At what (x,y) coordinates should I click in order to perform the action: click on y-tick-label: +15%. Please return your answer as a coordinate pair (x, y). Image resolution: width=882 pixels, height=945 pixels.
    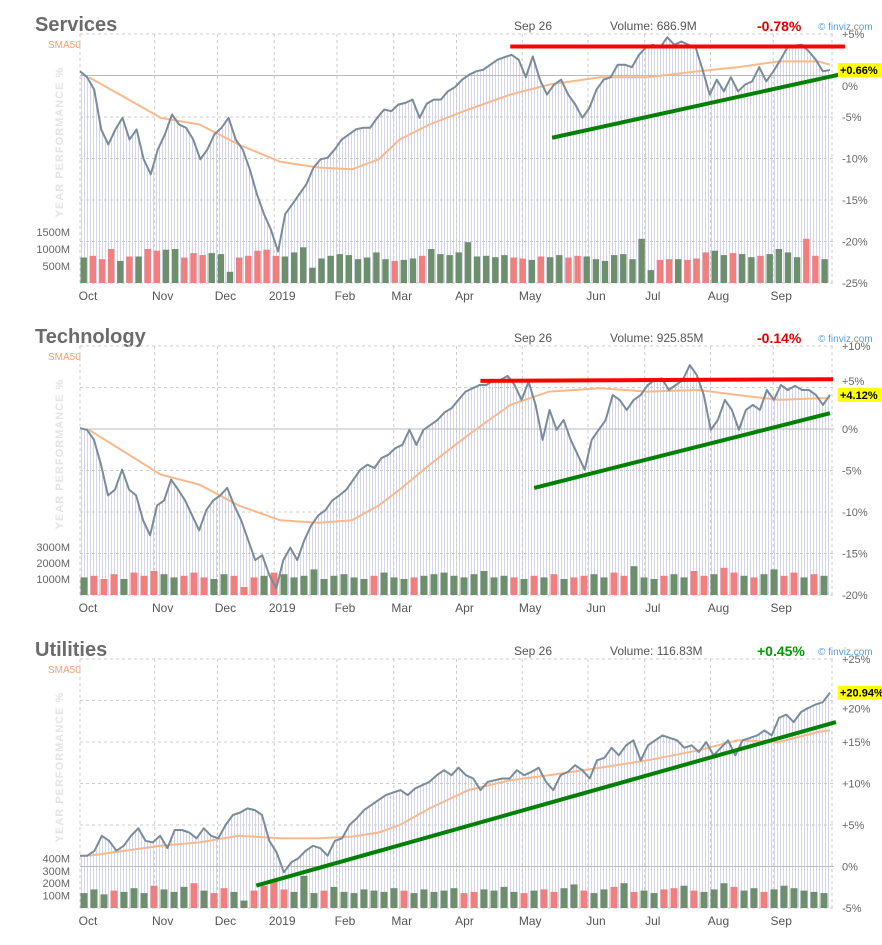
    Looking at the image, I should click on (856, 743).